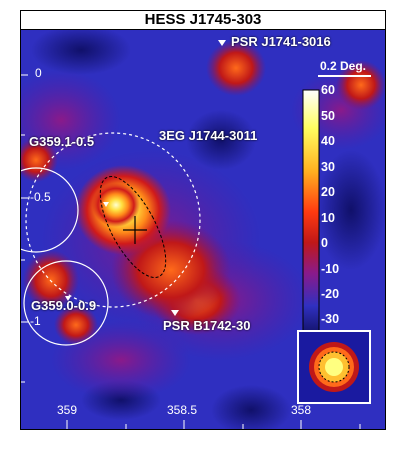 This screenshot has height=453, width=414. Describe the element at coordinates (68, 298) in the screenshot. I see `snr-g359.0-marker` at that location.